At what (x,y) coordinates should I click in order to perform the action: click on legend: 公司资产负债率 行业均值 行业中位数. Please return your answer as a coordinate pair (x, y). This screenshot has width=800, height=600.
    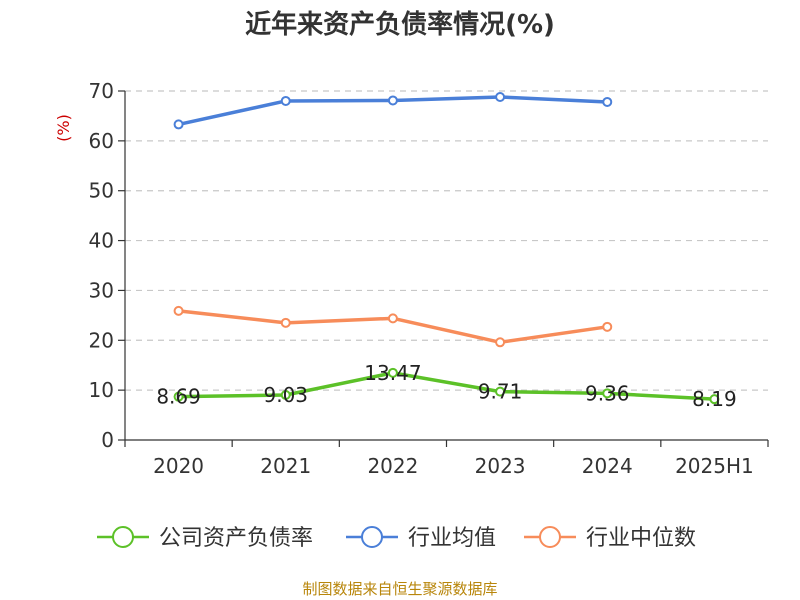
    Looking at the image, I should click on (396, 538).